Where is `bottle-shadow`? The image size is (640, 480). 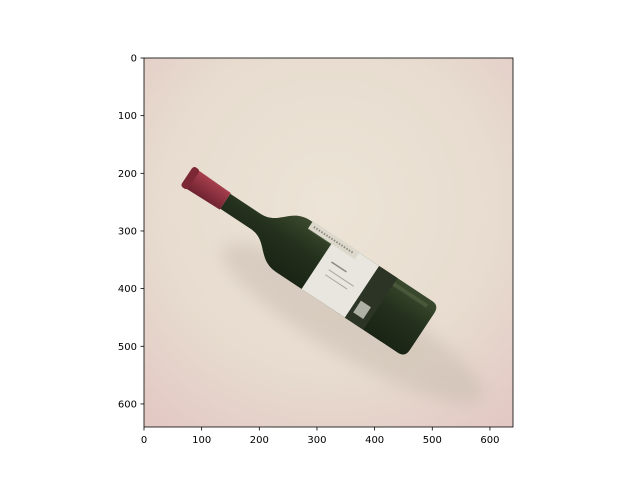
bottle-shadow is located at coordinates (352, 323).